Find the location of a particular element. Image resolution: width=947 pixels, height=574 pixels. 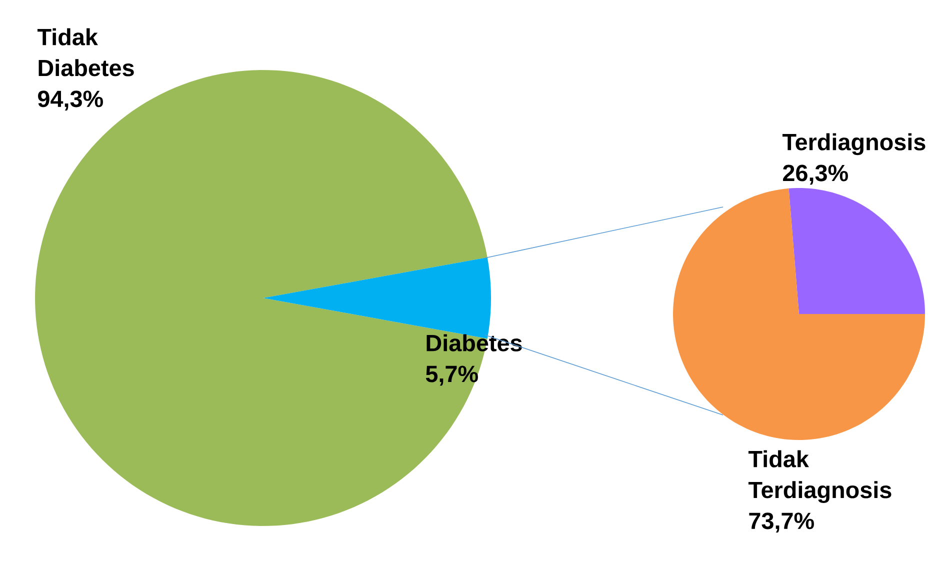

data-label: 94,3% is located at coordinates (70, 100).